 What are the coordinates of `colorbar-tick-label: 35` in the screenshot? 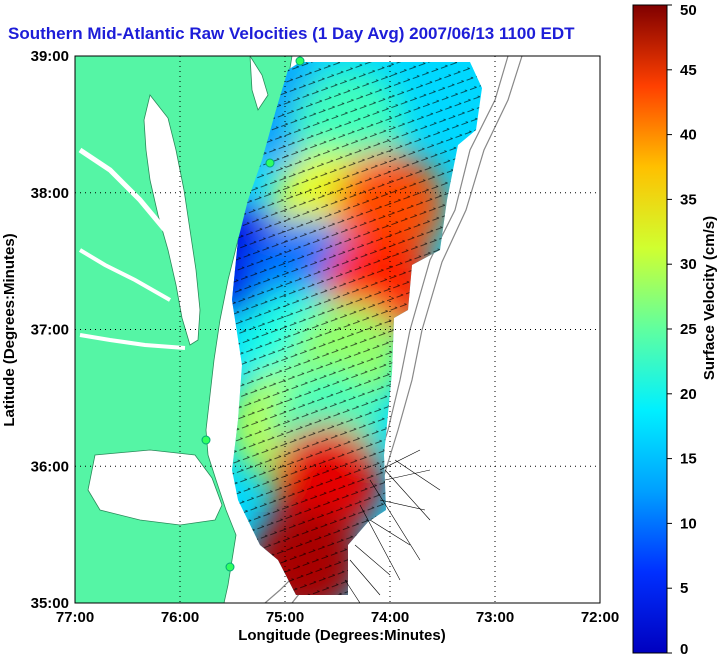 It's located at (688, 199).